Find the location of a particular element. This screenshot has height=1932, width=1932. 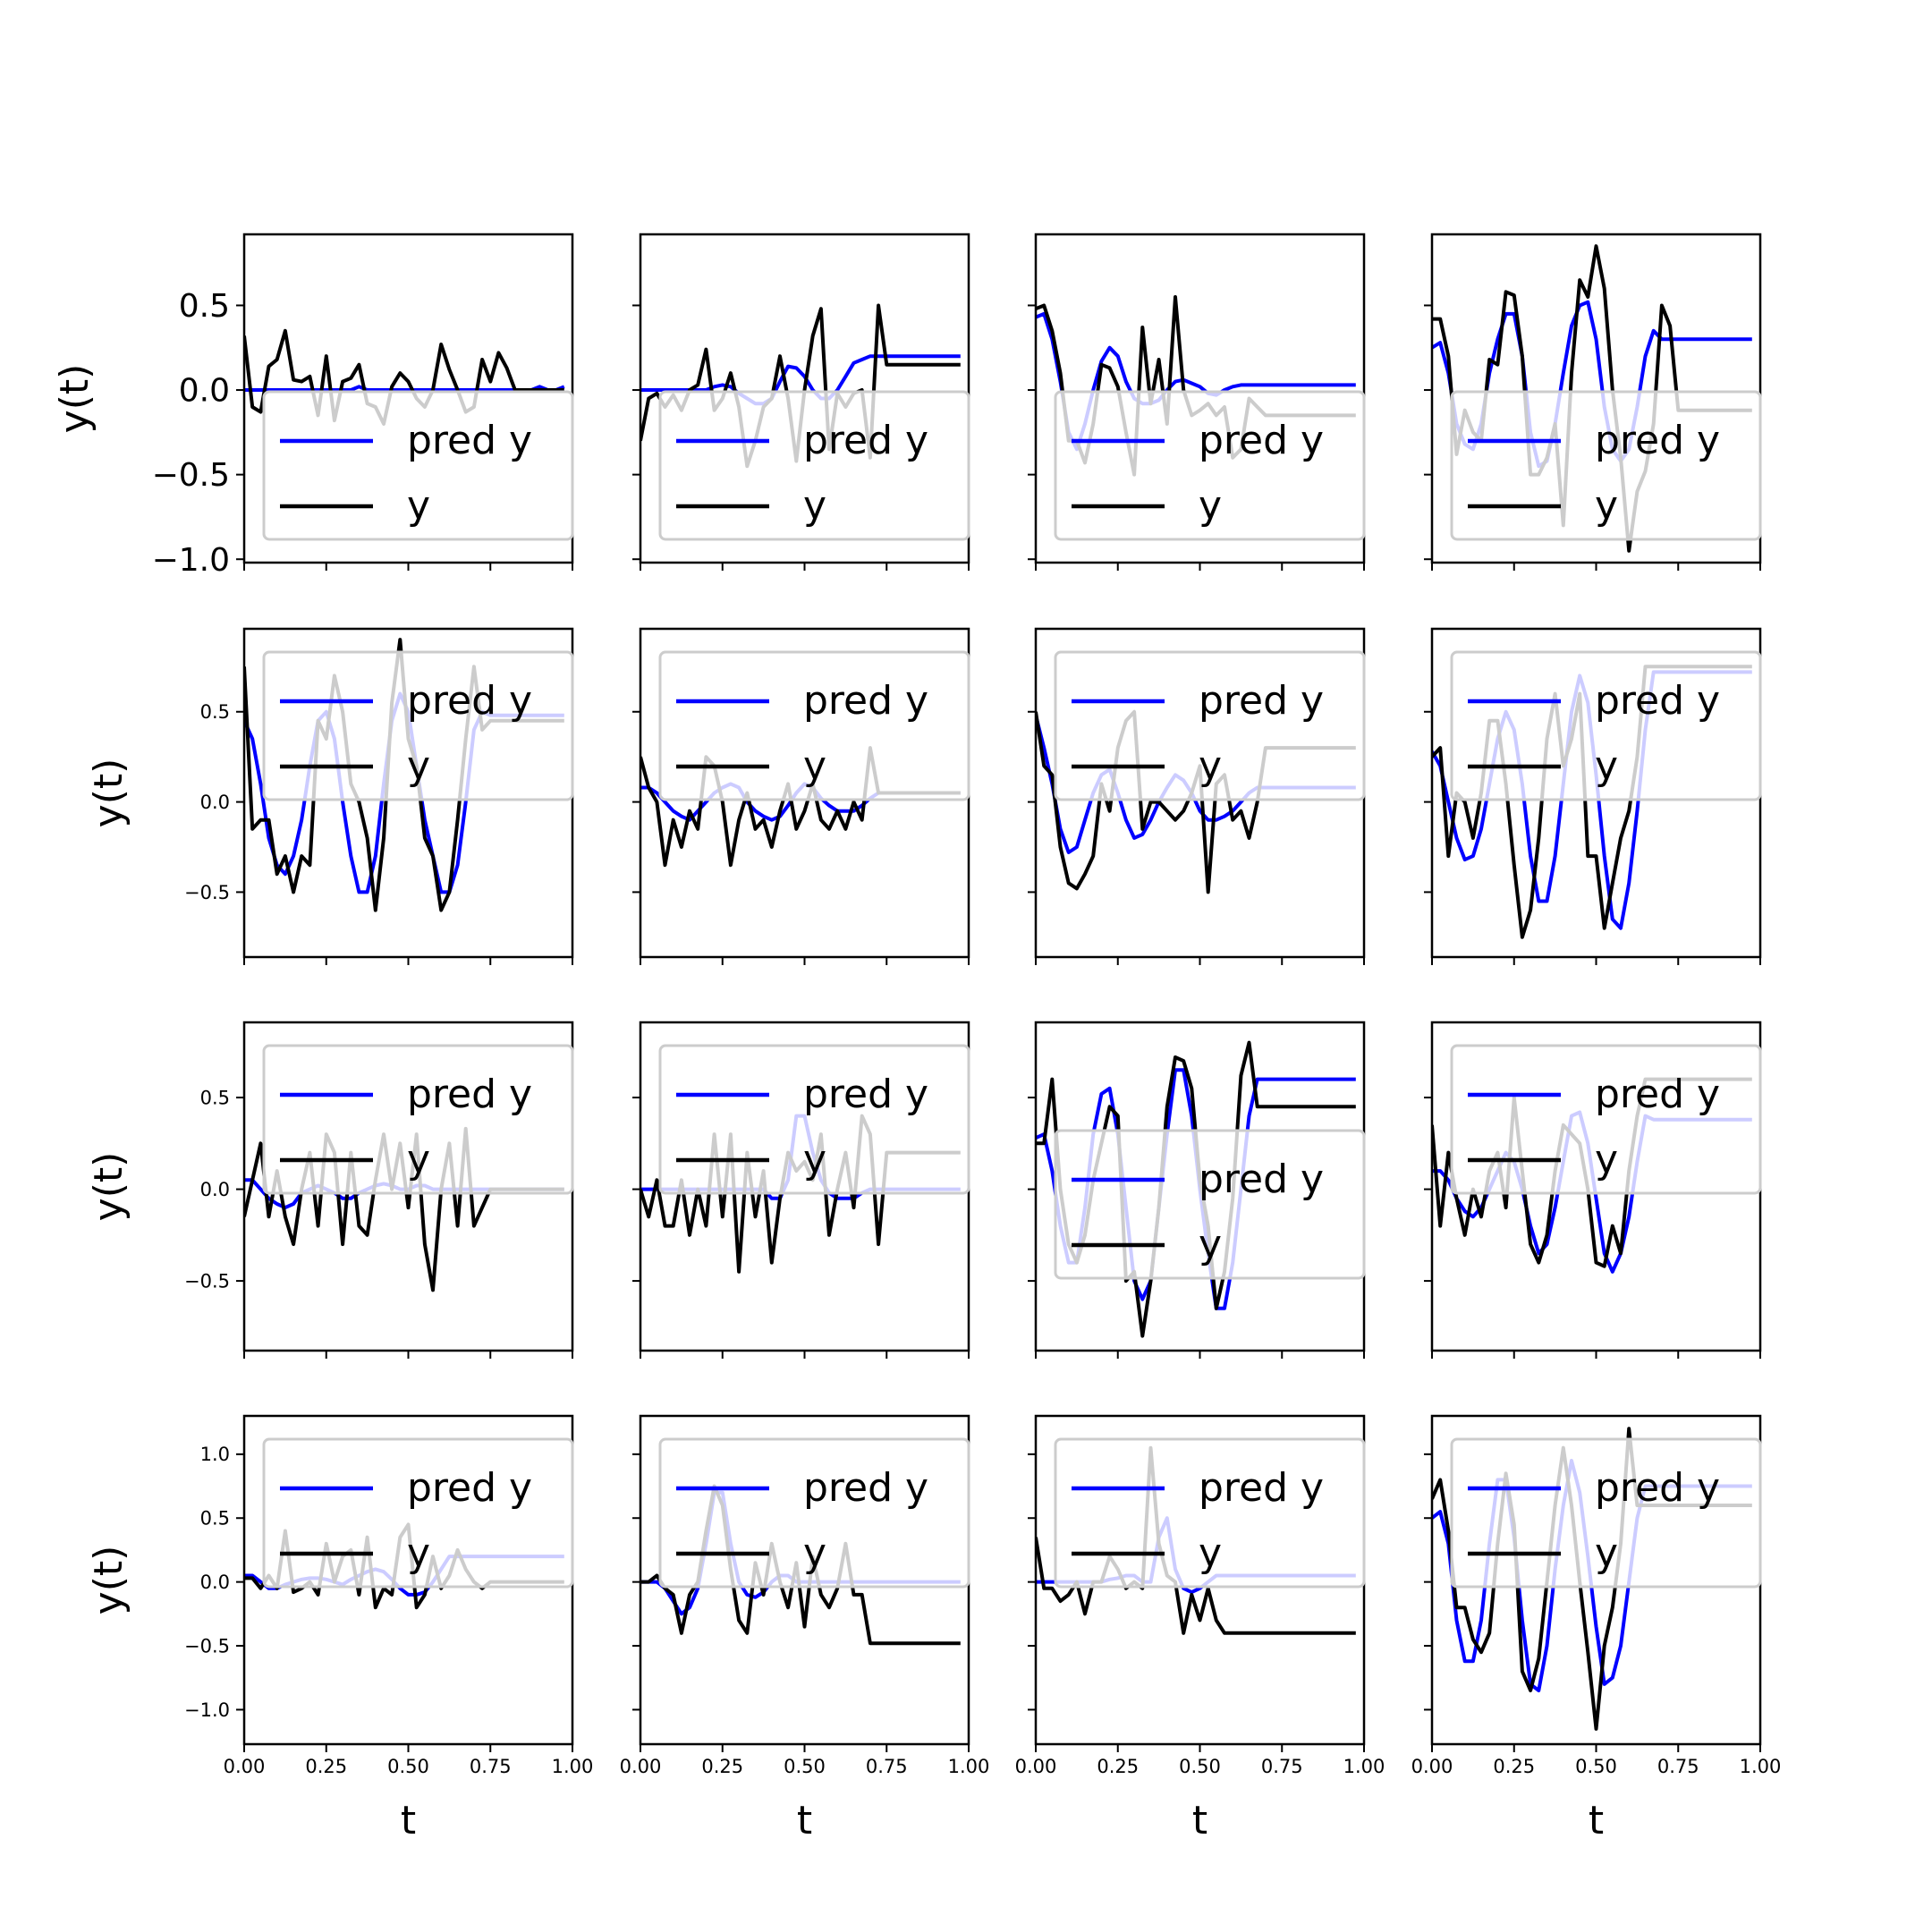

subplot-r2-c1: −0.5 0.0 0.5 y(t) pred y y is located at coordinates (330, 796).